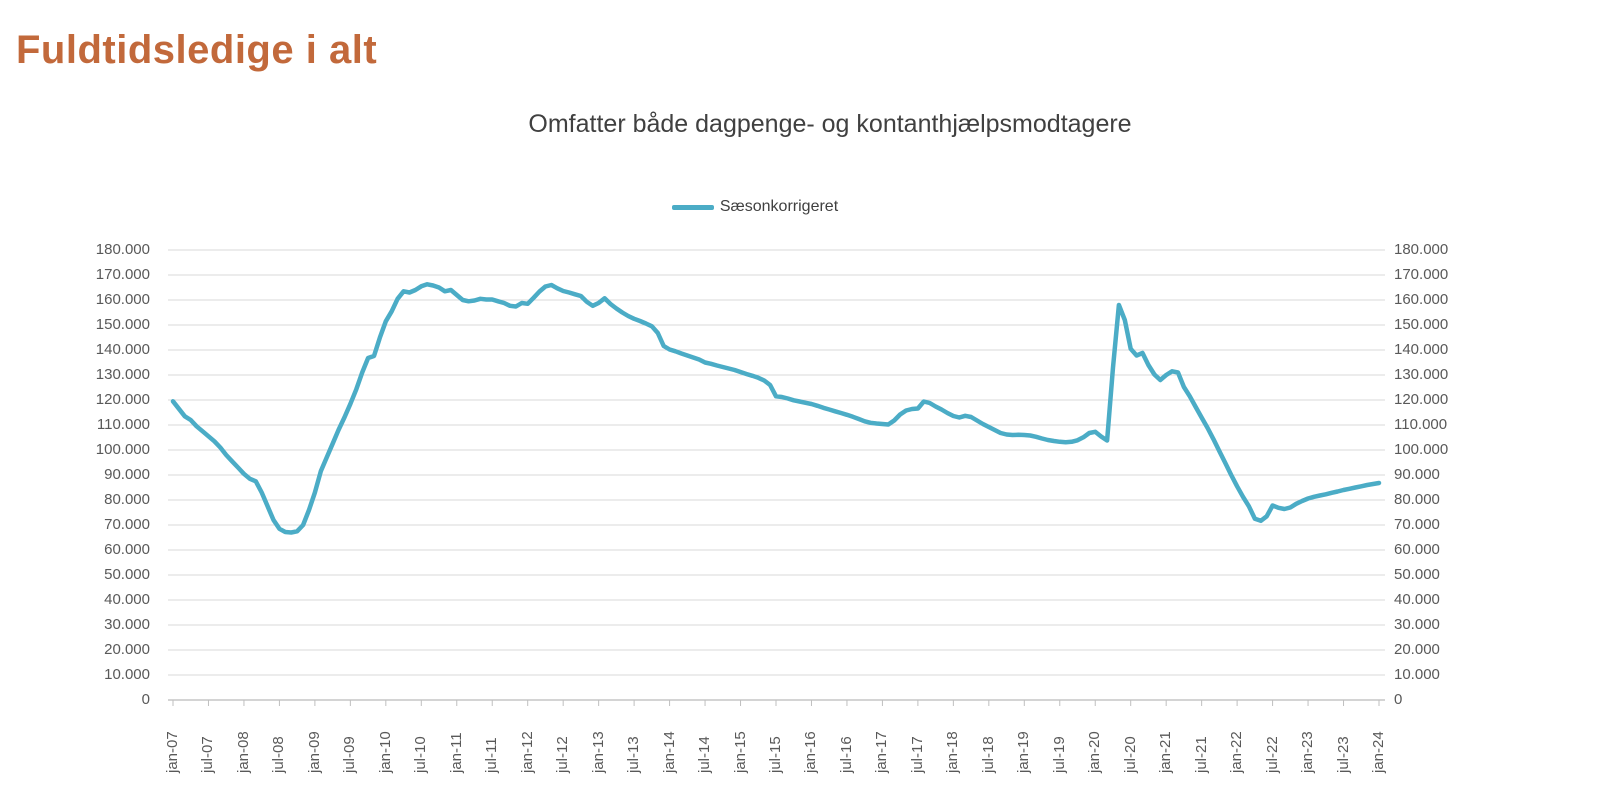 The width and height of the screenshot is (1600, 800). What do you see at coordinates (634, 754) in the screenshot?
I see `x-axis-label: jul-13` at bounding box center [634, 754].